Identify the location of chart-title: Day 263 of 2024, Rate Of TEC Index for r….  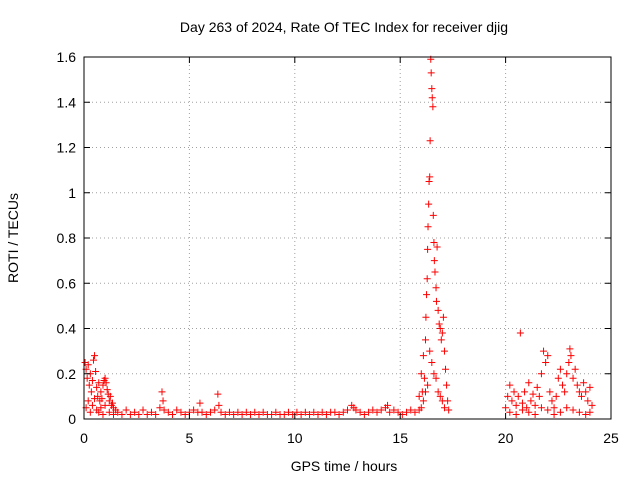
(344, 27).